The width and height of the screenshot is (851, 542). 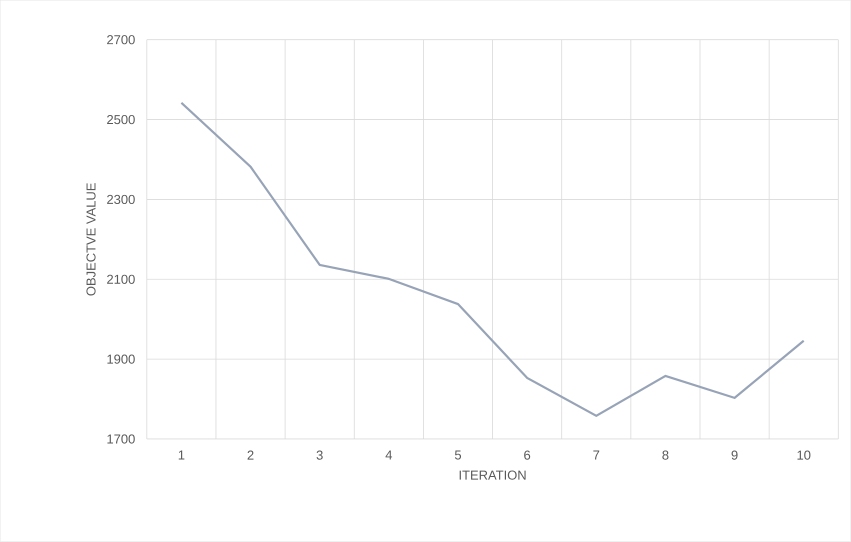 I want to click on y-tick-label: 2700, so click(x=121, y=39).